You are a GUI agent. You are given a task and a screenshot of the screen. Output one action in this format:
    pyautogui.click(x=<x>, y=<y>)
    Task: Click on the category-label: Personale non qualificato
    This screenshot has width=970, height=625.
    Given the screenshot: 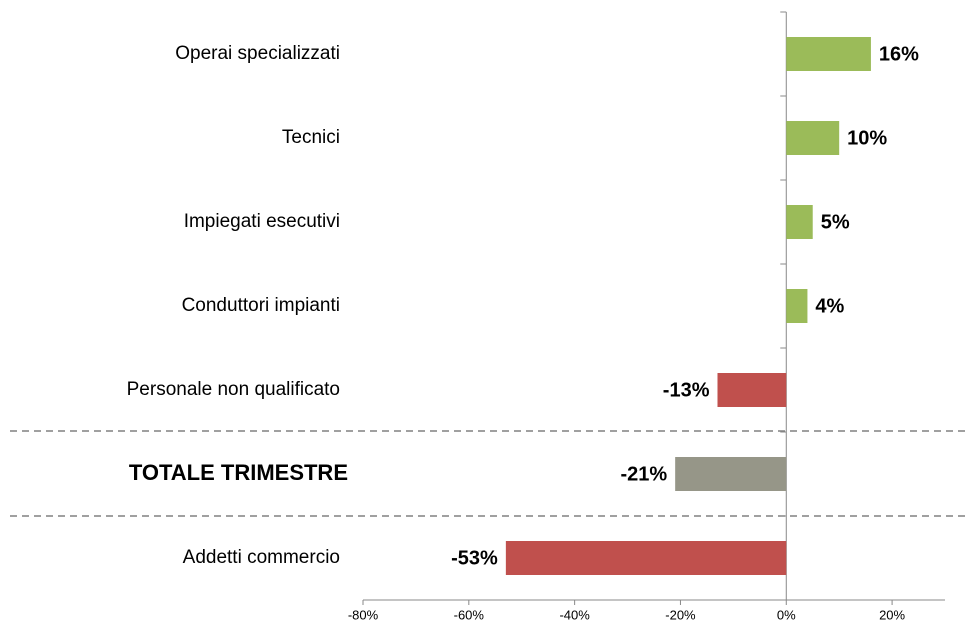 What is the action you would take?
    pyautogui.click(x=233, y=389)
    